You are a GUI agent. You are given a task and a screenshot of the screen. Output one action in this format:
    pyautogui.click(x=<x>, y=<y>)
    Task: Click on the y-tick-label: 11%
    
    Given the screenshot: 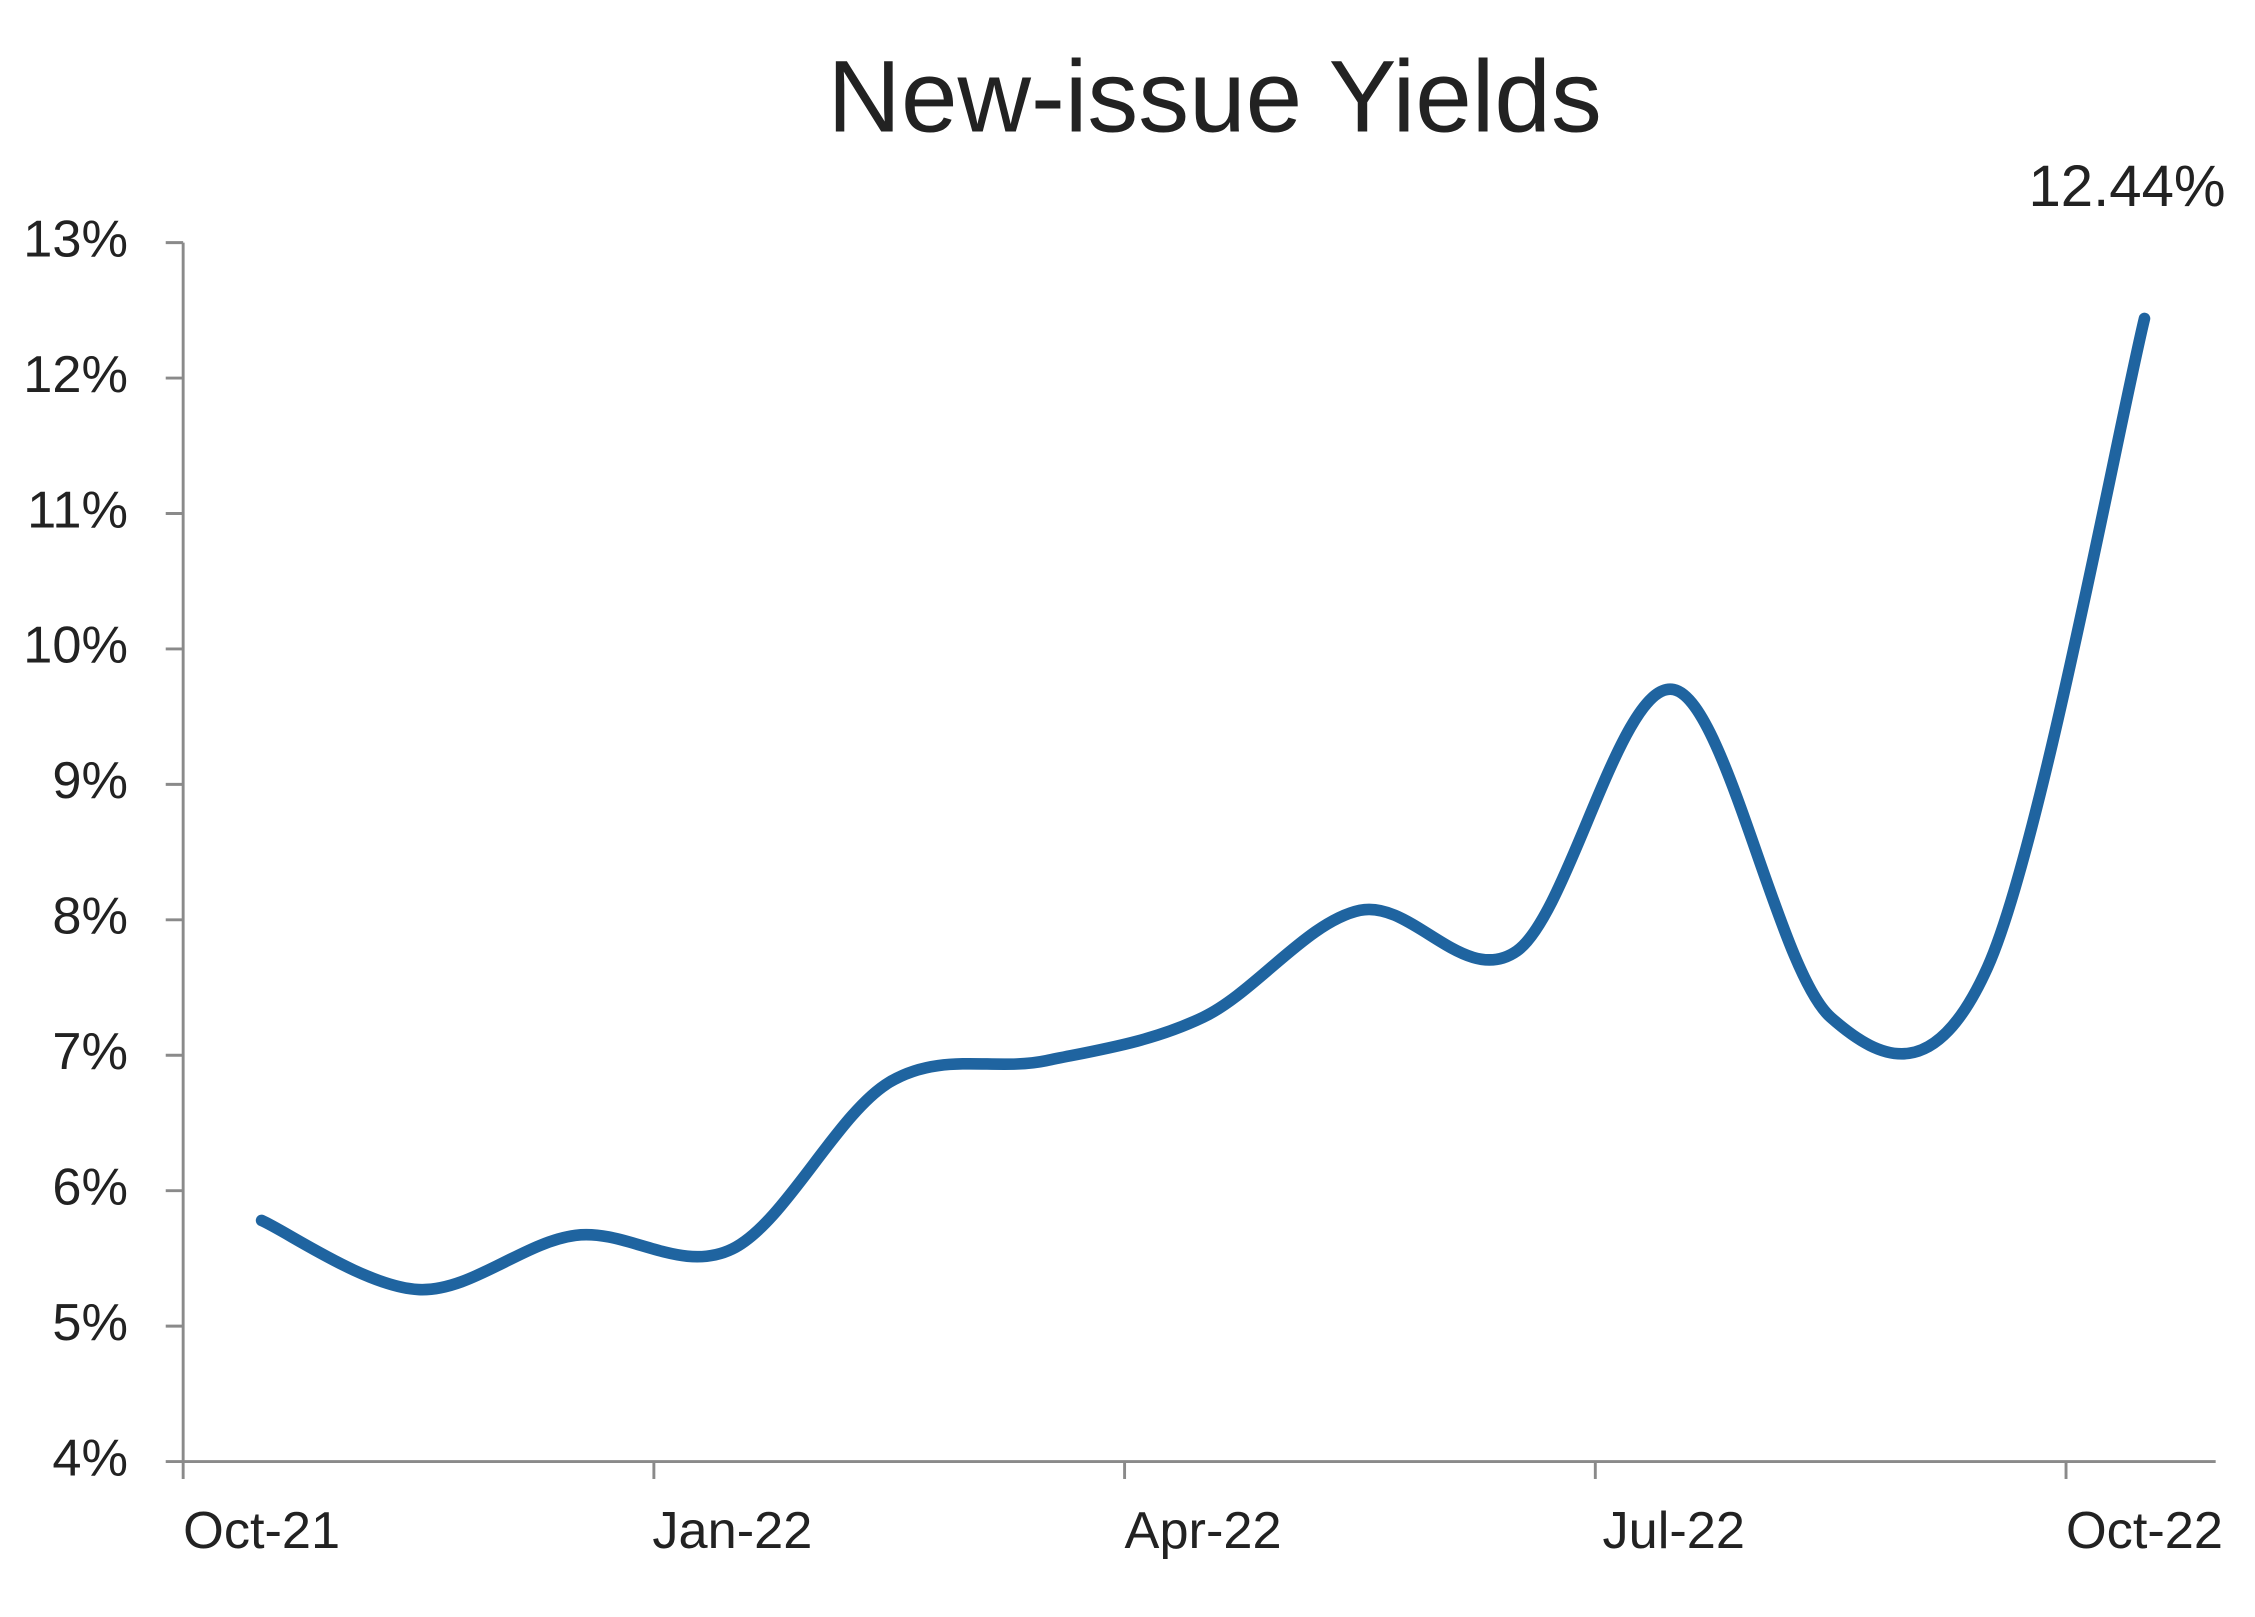 What is the action you would take?
    pyautogui.click(x=77, y=510)
    